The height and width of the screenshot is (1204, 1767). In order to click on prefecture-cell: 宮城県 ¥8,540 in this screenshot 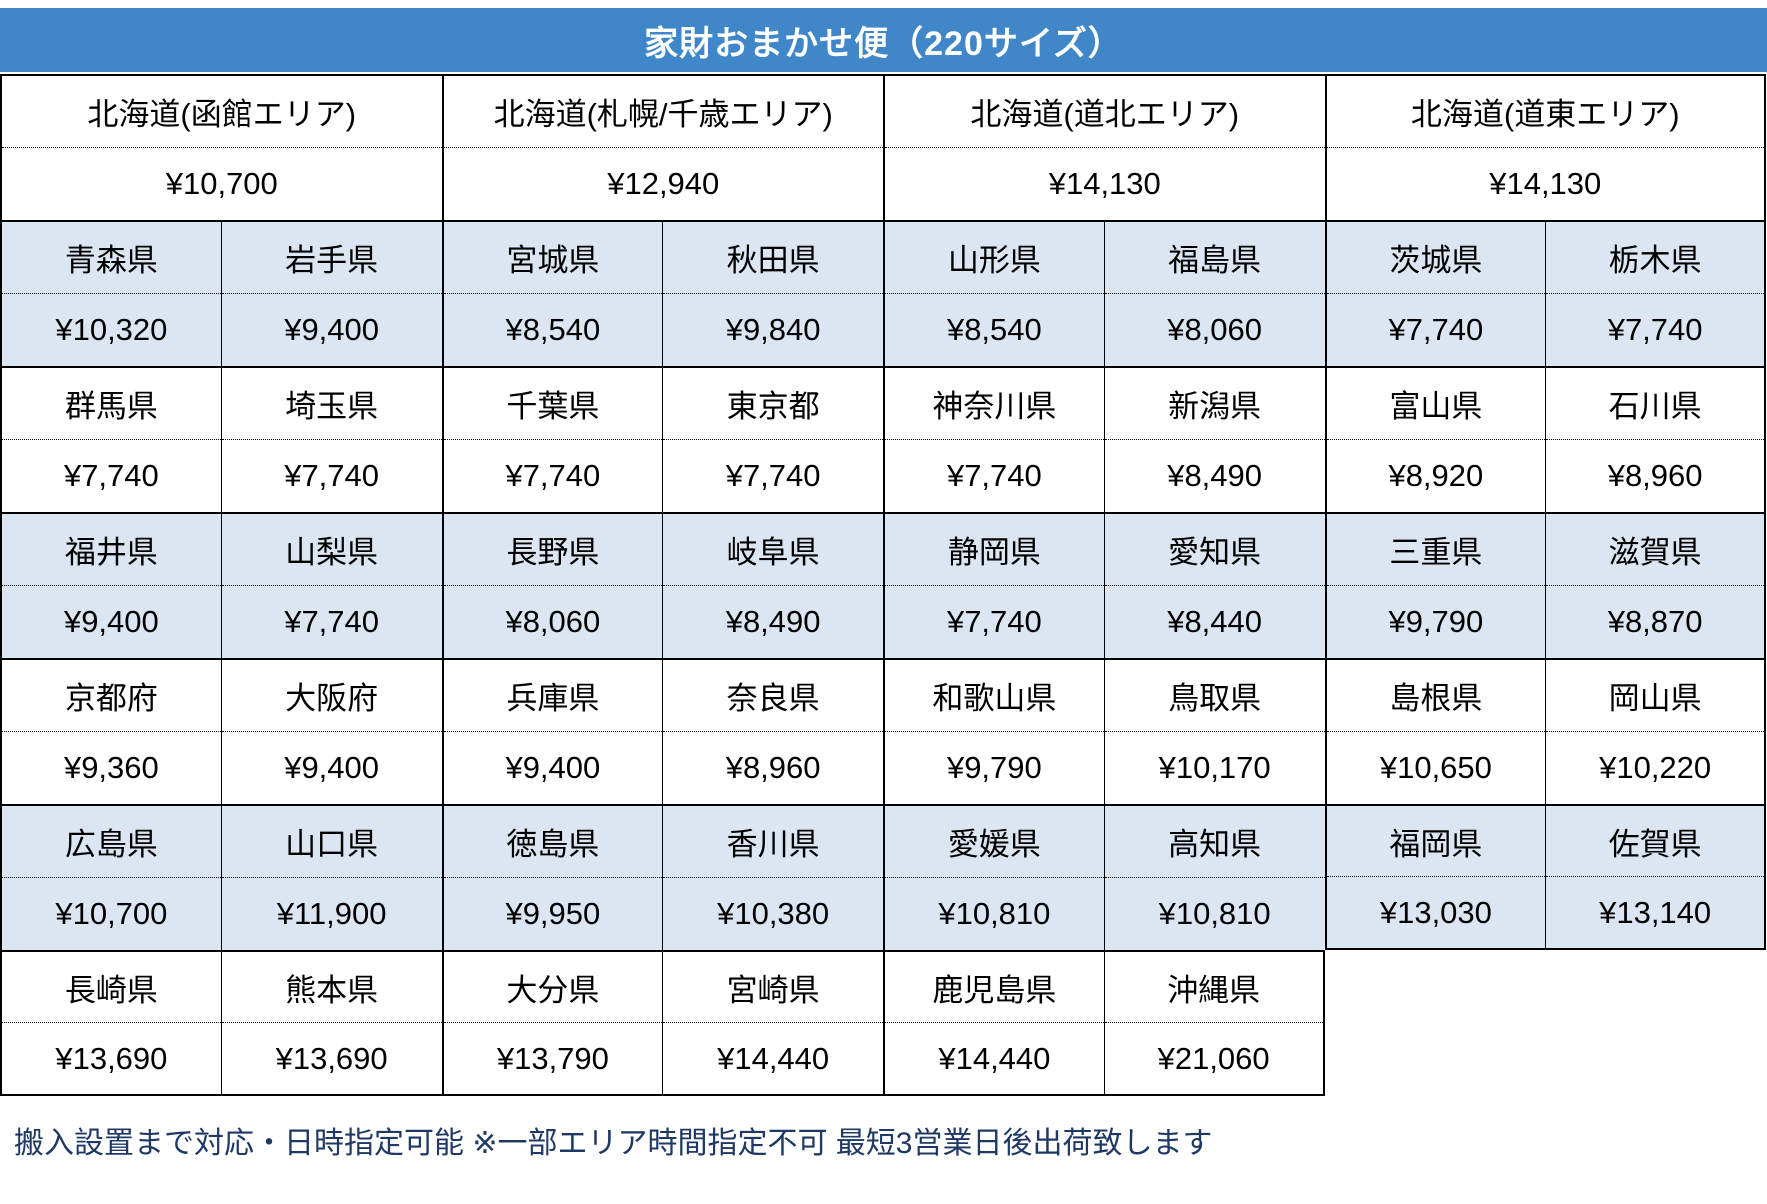, I will do `click(552, 293)`.